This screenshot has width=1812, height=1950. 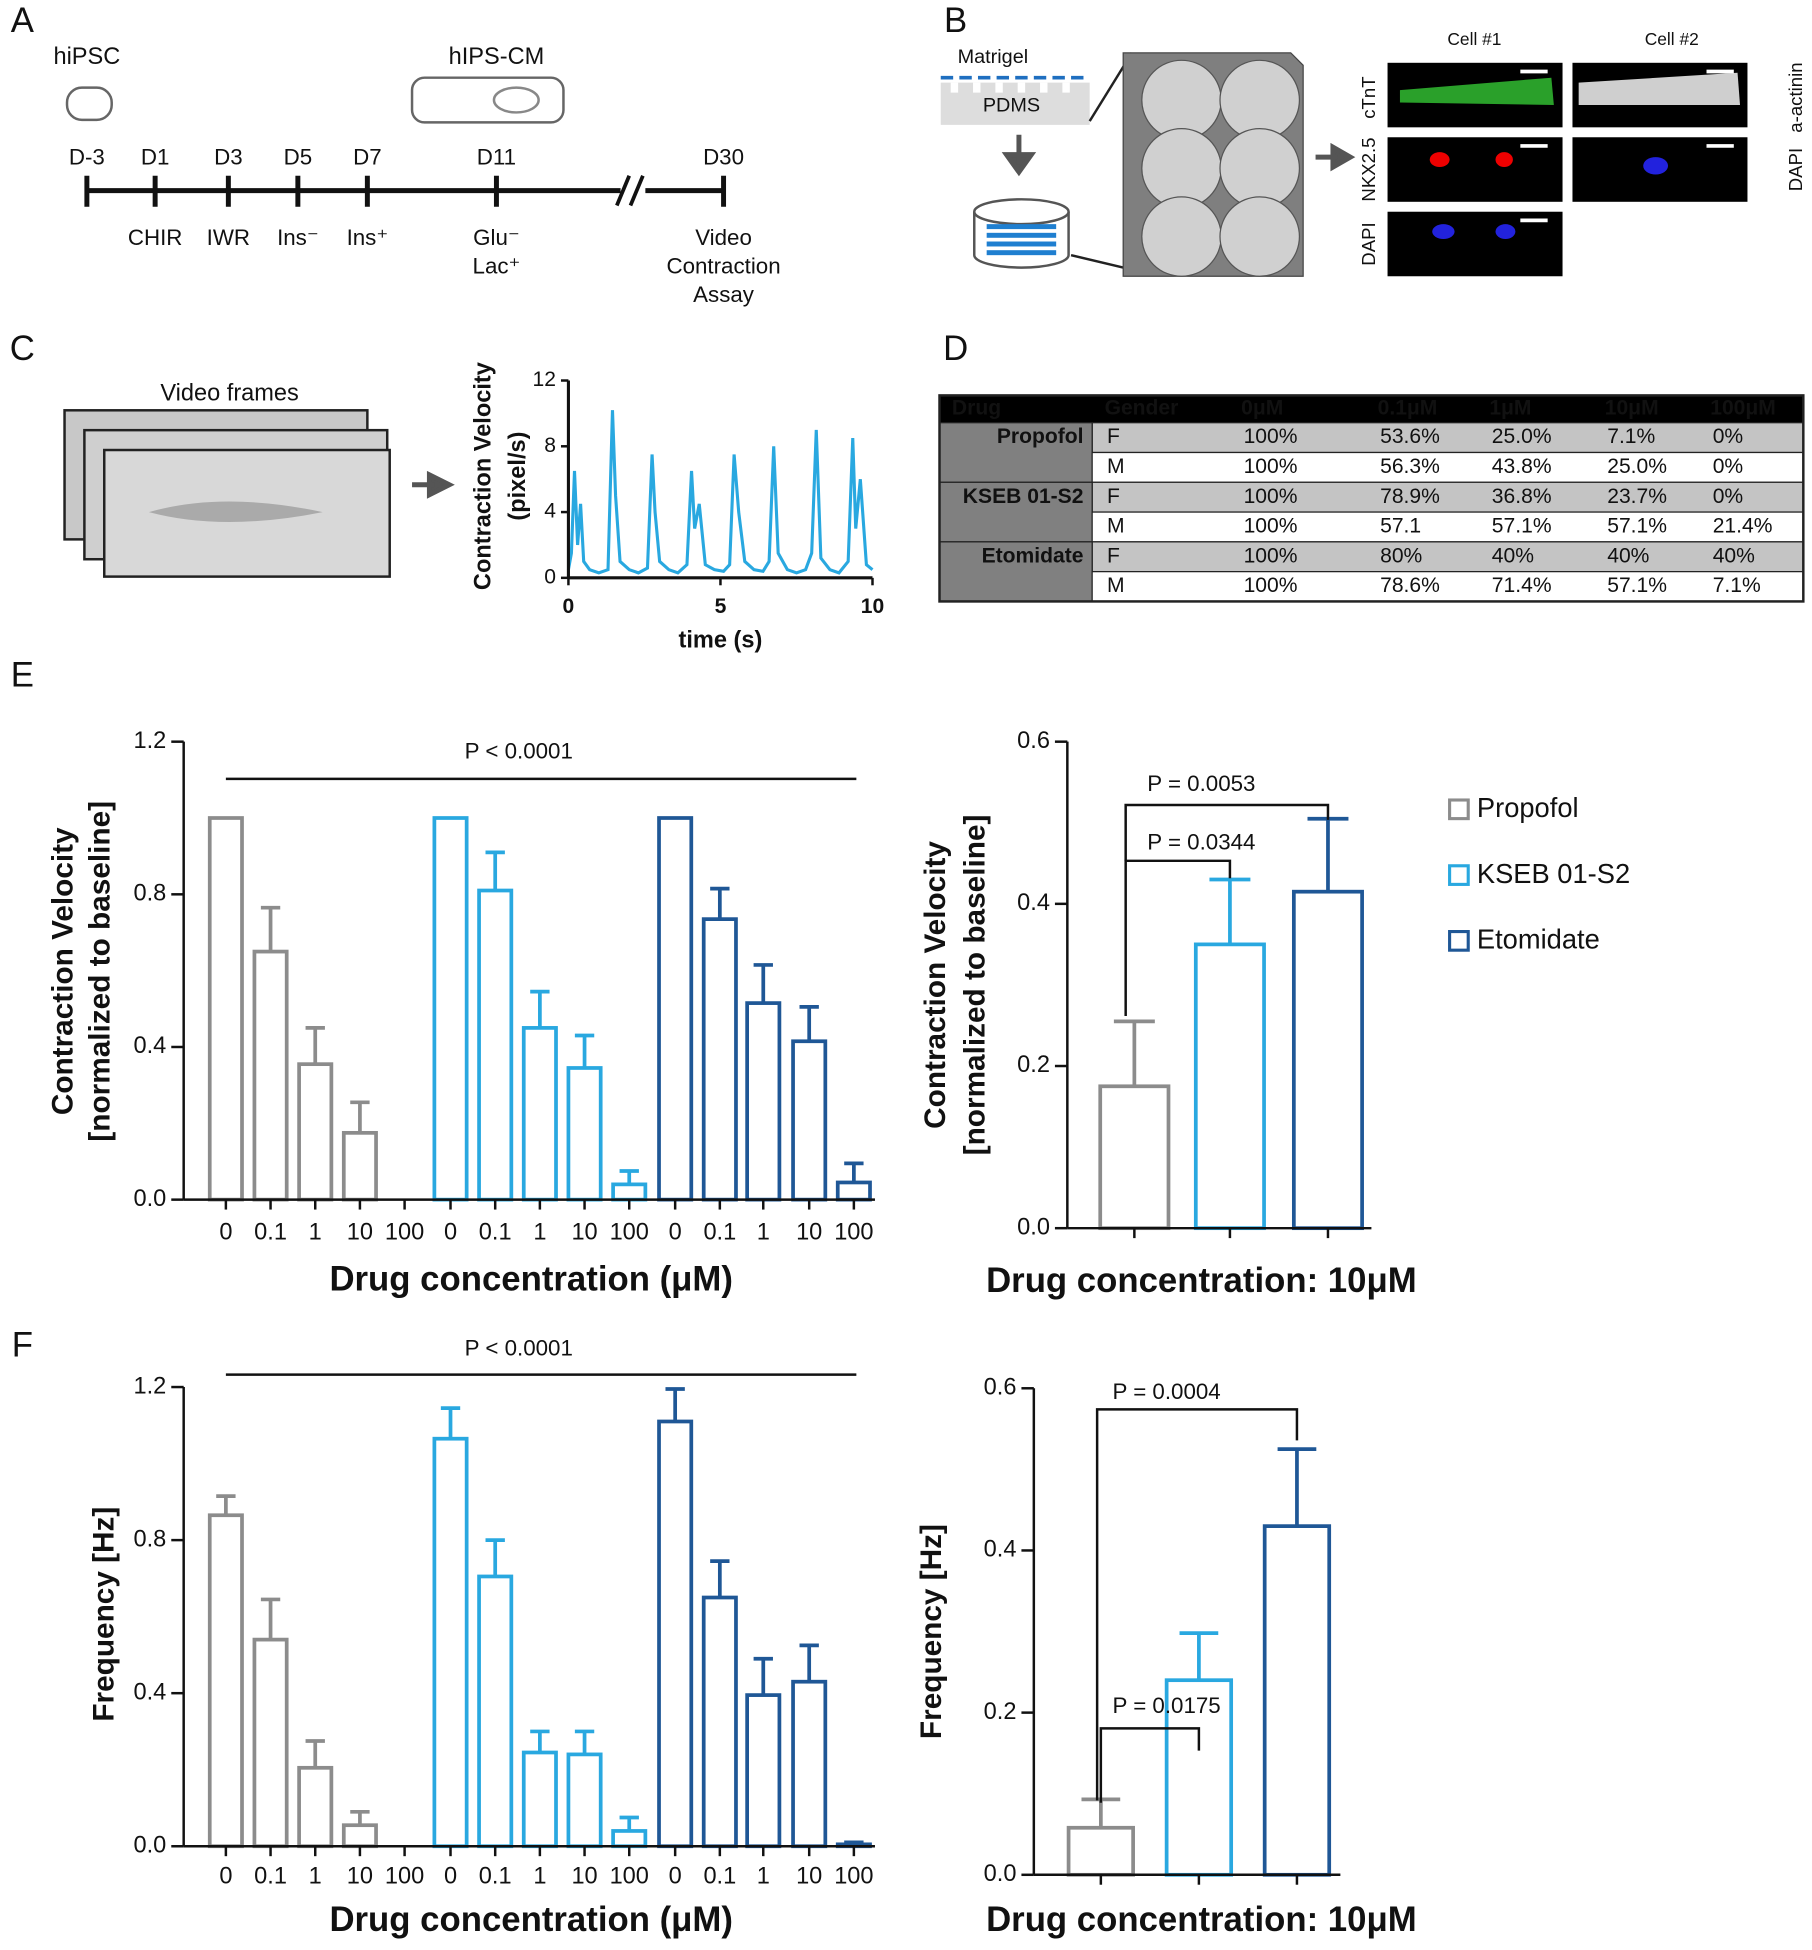 What do you see at coordinates (1000, 1873) in the screenshot?
I see `y-tick-label: 0.0` at bounding box center [1000, 1873].